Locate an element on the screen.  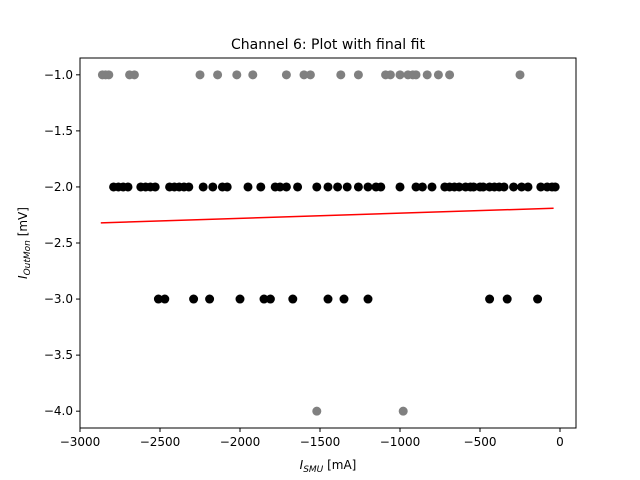
x-tick-label: −1000 is located at coordinates (400, 442).